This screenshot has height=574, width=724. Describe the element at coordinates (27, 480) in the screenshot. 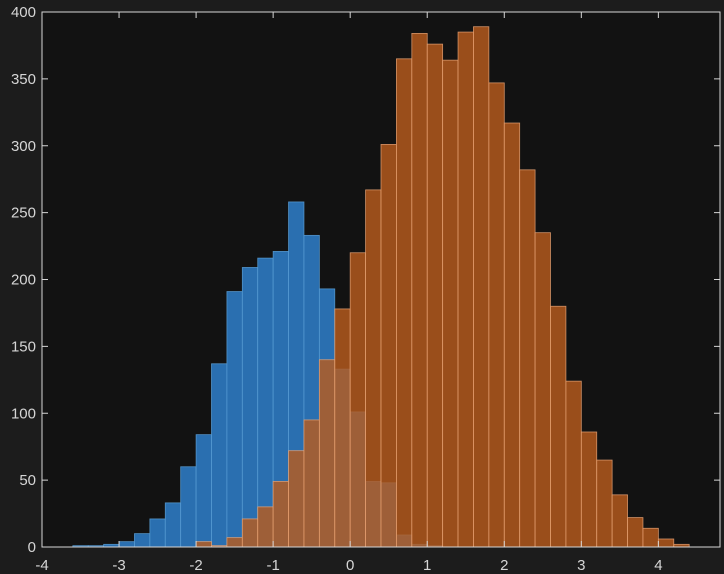

I see `y-tick-label: 50` at that location.